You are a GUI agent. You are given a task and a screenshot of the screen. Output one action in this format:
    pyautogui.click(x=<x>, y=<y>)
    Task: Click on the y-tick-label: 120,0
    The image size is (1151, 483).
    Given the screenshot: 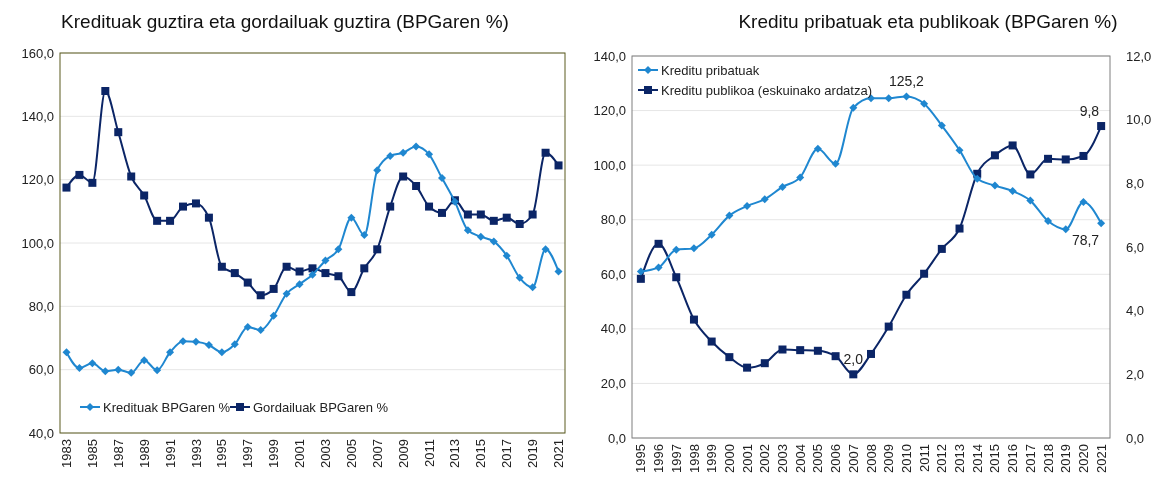 What is the action you would take?
    pyautogui.click(x=609, y=111)
    